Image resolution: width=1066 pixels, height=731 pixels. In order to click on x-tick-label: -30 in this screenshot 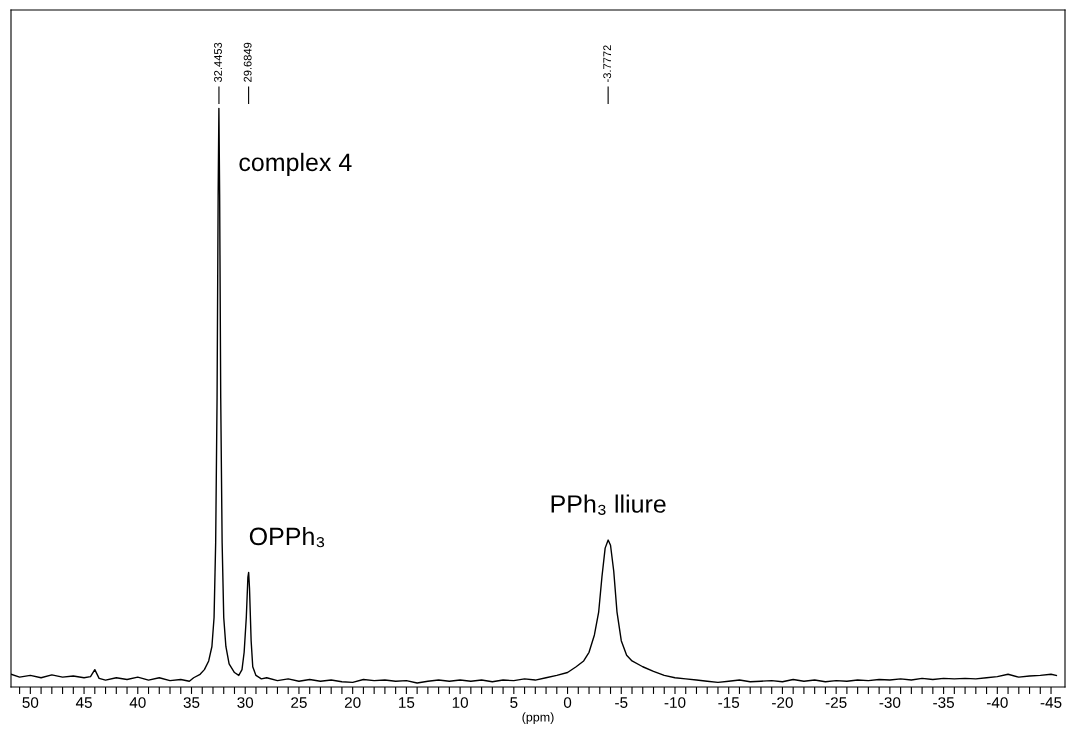, I will do `click(890, 702)`.